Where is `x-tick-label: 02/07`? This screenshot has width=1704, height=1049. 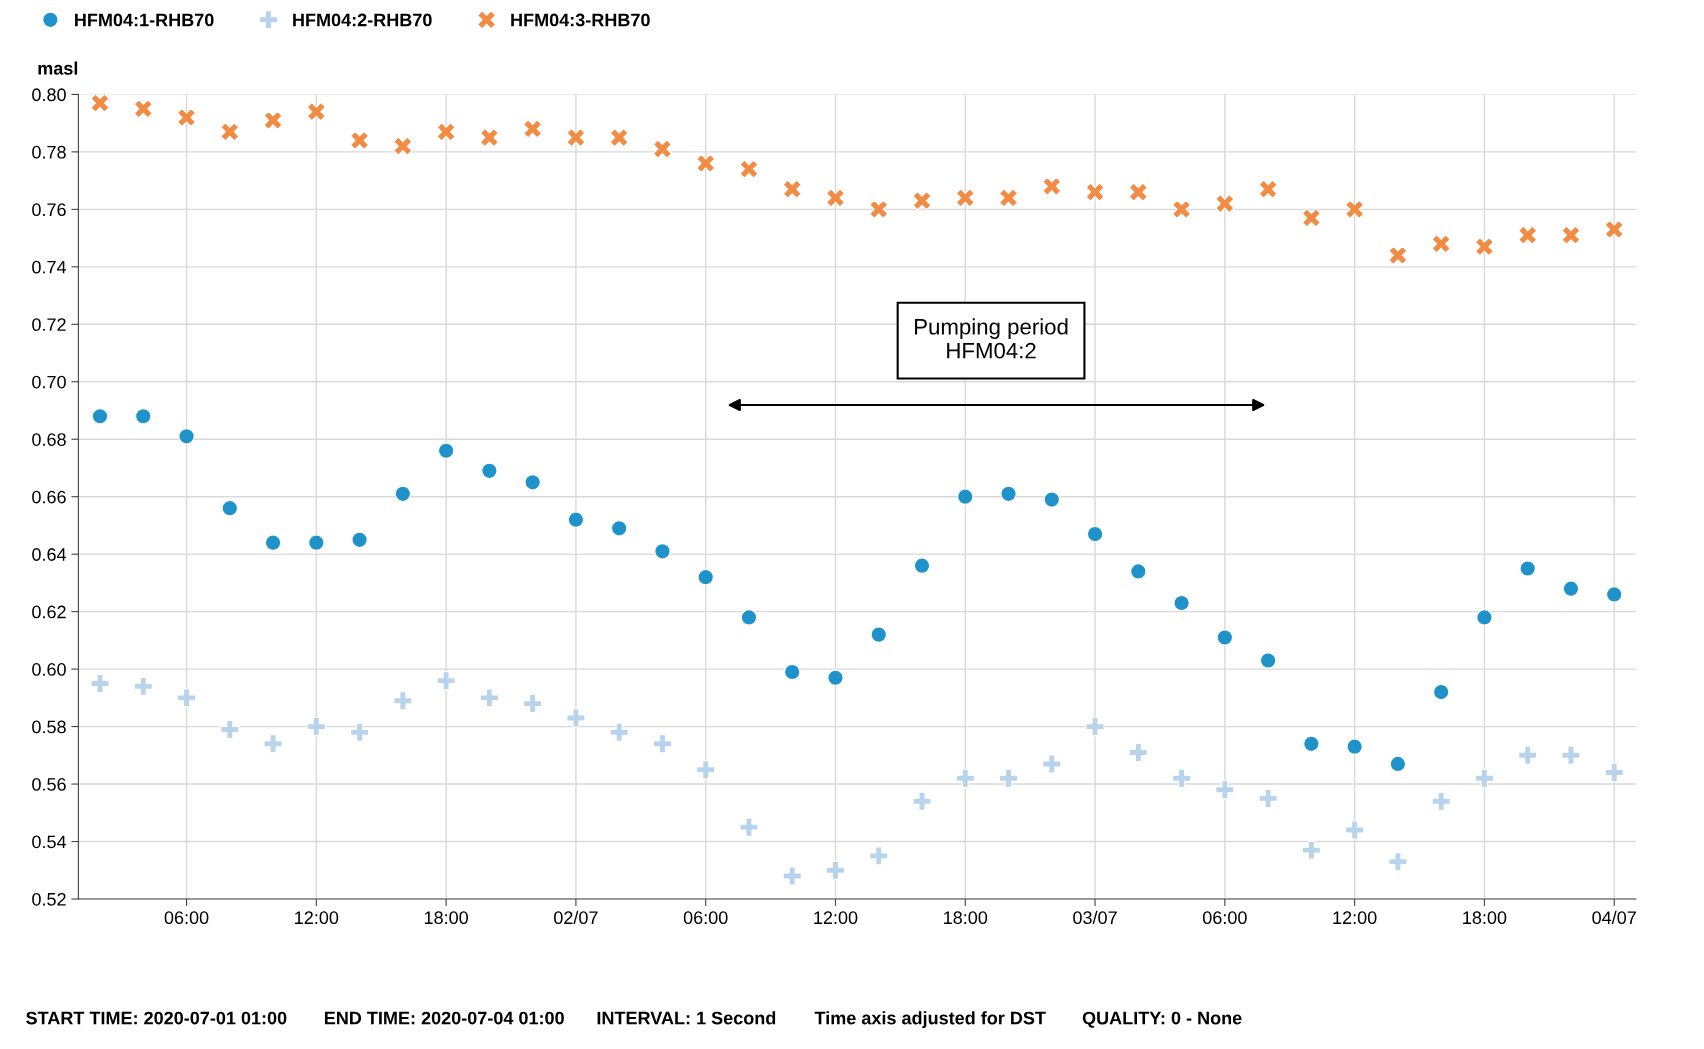
x-tick-label: 02/07 is located at coordinates (576, 917).